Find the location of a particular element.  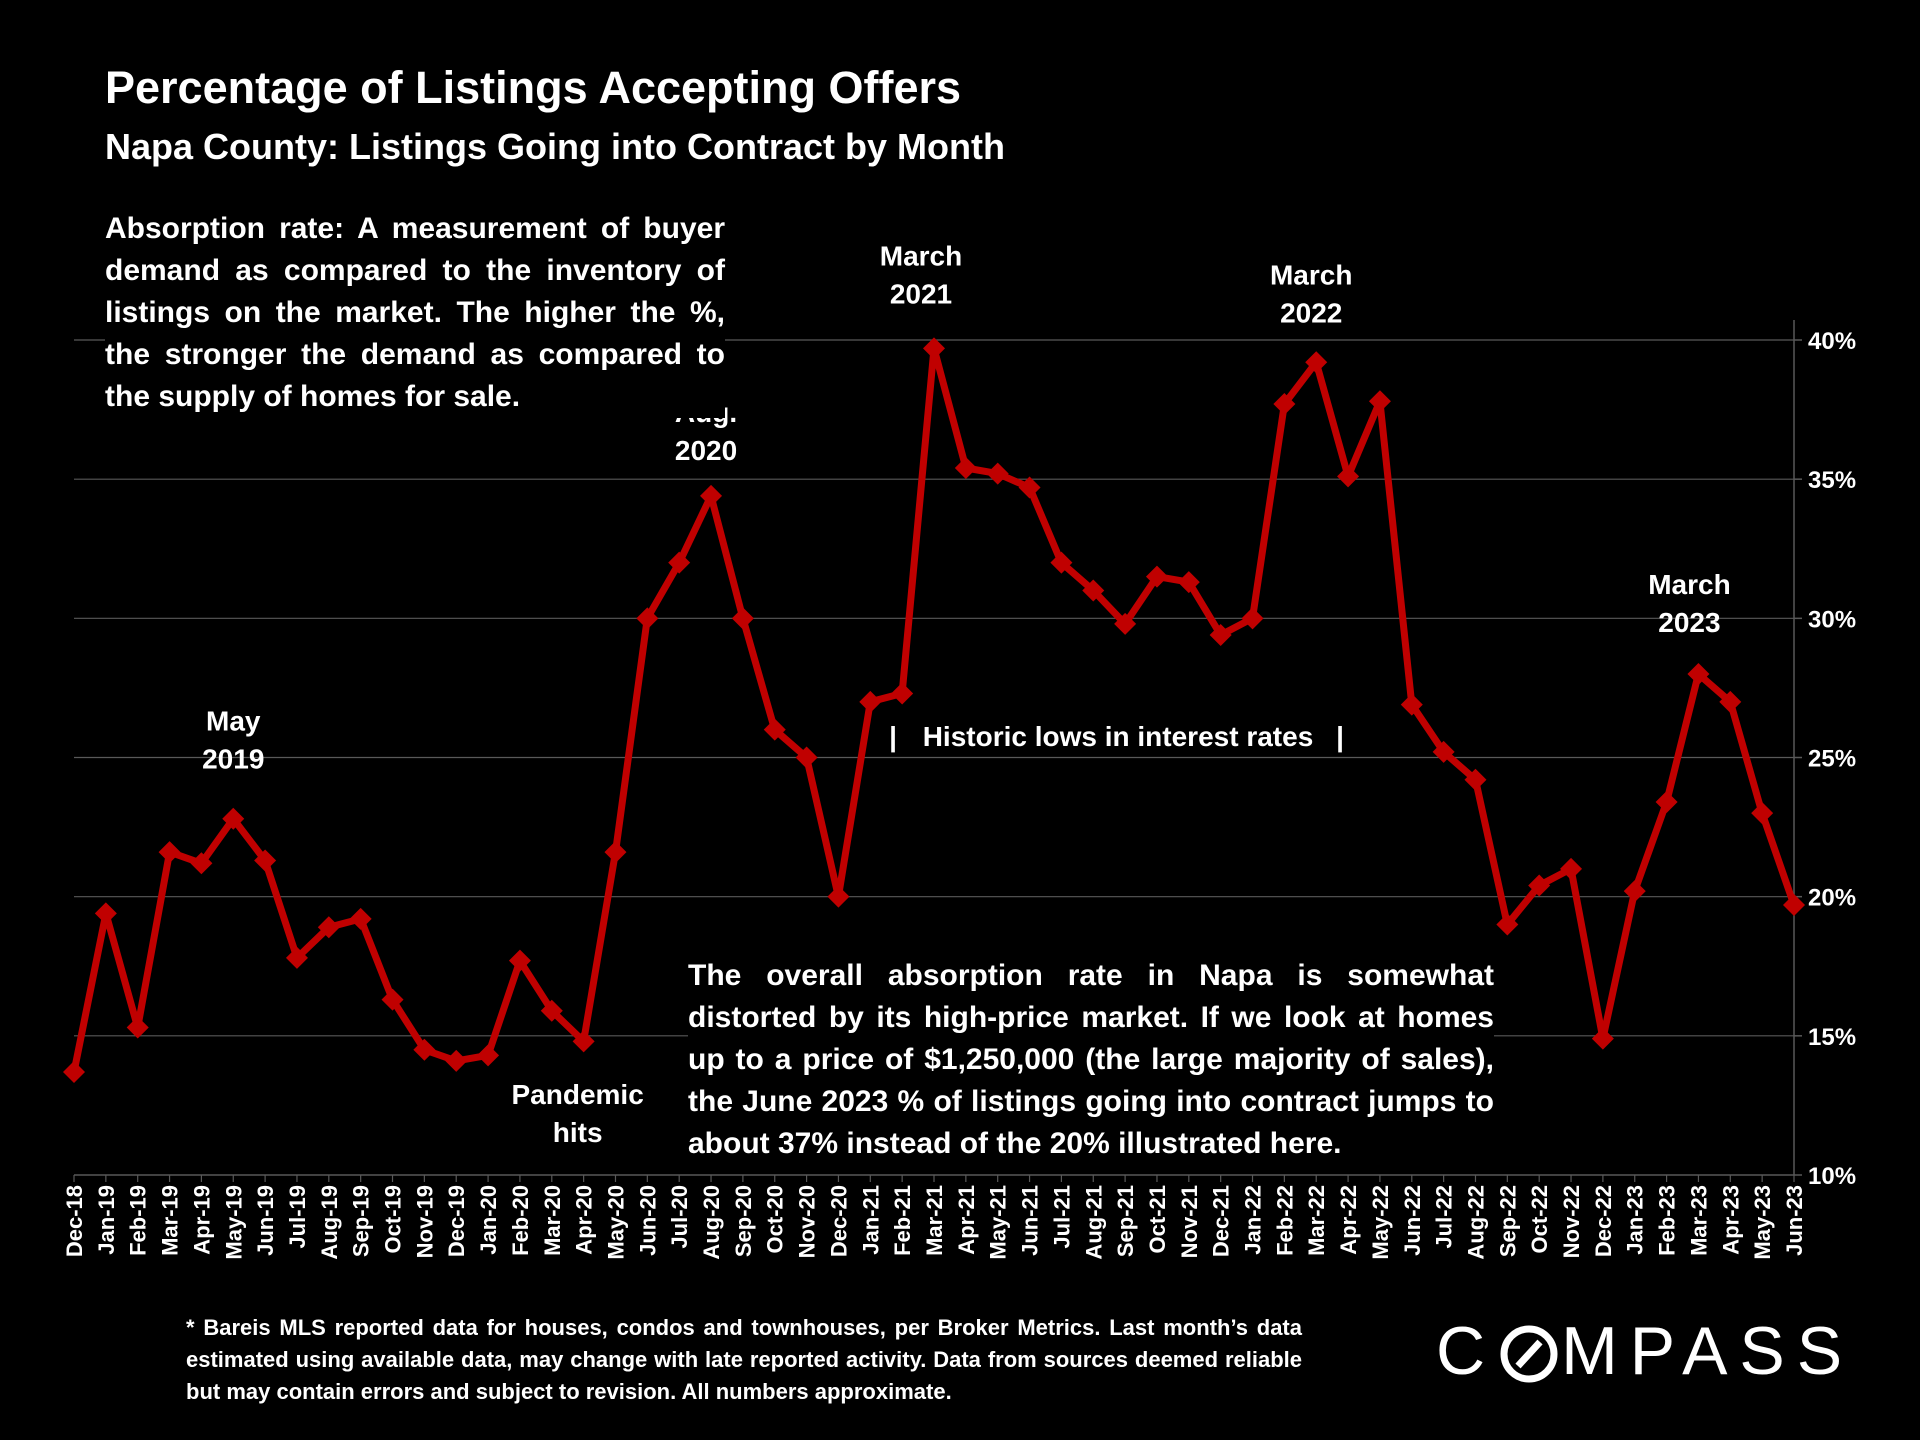

x-tick-label: Mar-21 is located at coordinates (934, 1220).